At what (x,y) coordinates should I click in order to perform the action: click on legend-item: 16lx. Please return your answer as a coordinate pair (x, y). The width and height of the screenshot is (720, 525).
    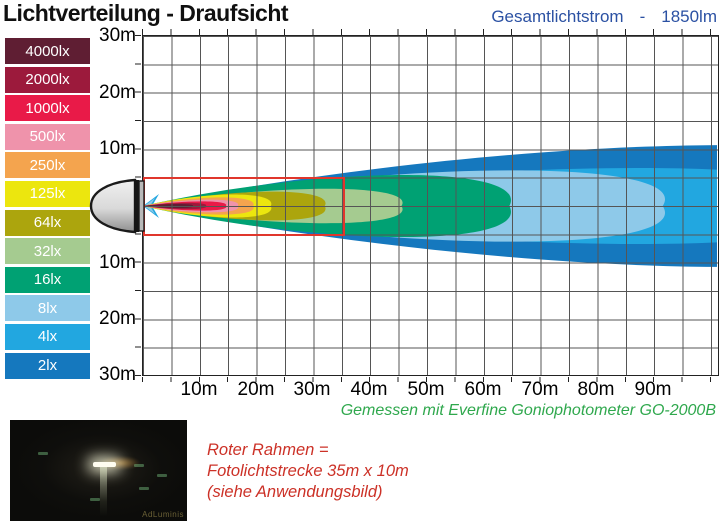
    Looking at the image, I should click on (47, 279).